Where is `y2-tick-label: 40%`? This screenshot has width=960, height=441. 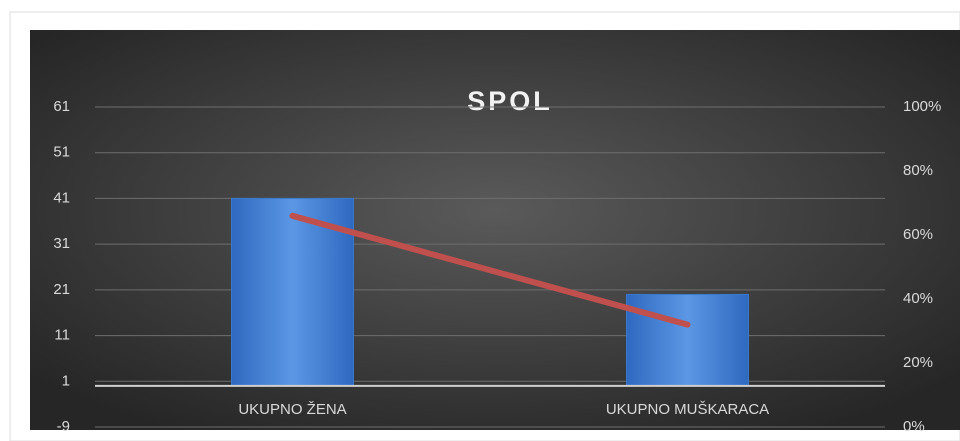
y2-tick-label: 40% is located at coordinates (918, 298).